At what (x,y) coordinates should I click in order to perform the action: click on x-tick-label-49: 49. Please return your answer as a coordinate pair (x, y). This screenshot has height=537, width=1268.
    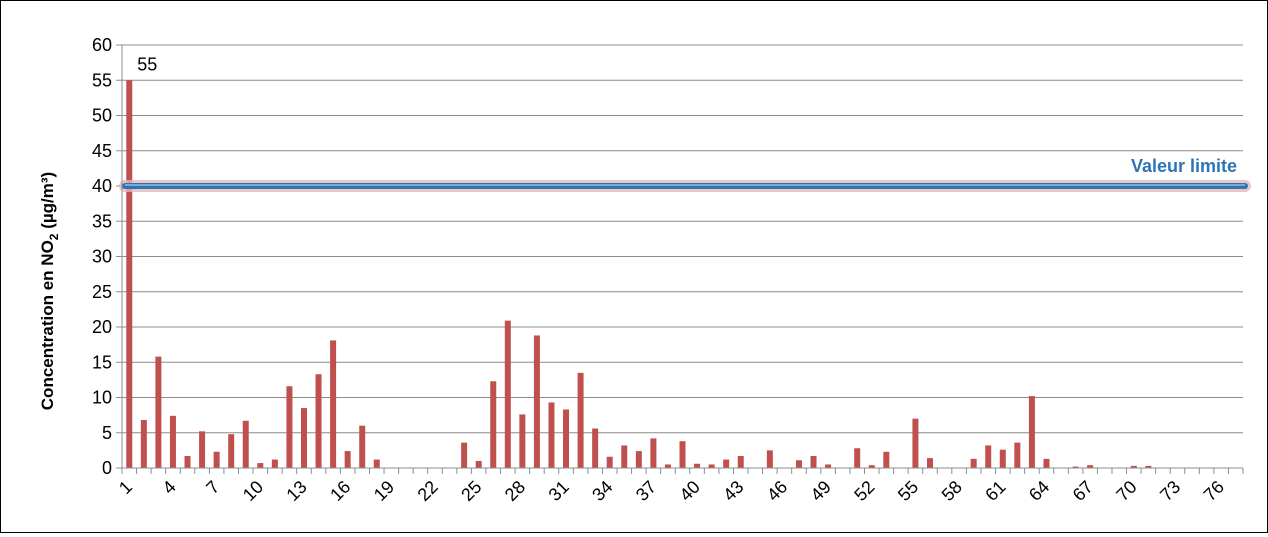
    Looking at the image, I should click on (821, 491).